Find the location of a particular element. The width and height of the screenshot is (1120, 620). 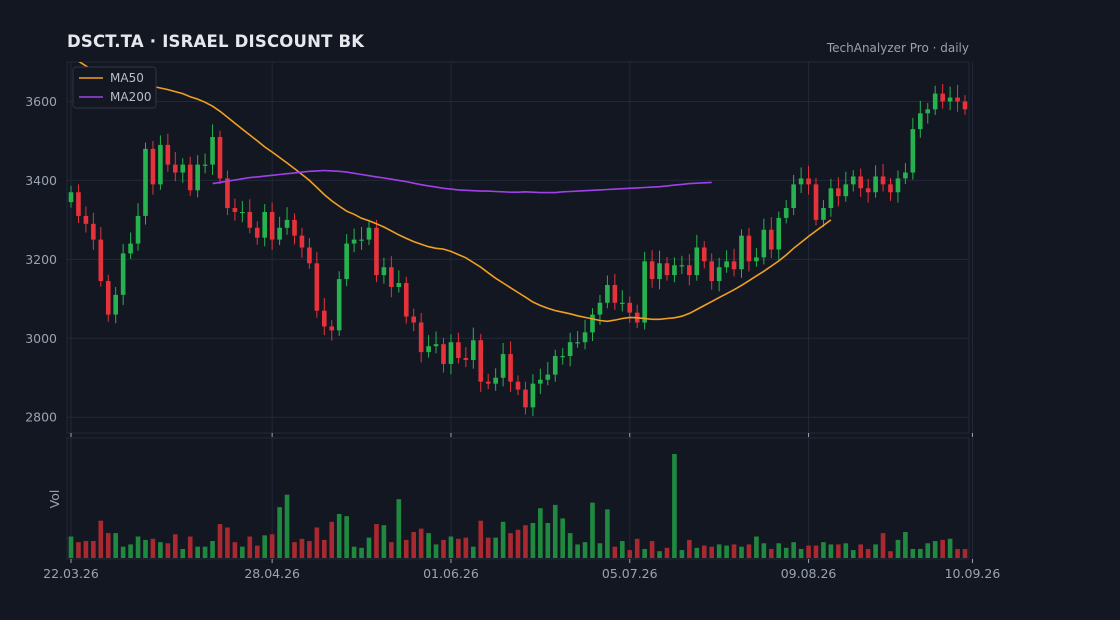

volume-bars is located at coordinates (518, 506).